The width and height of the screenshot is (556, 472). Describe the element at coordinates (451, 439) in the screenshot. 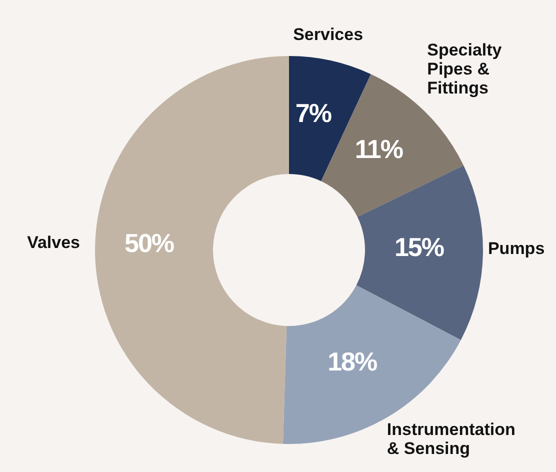

I see `slice-label: Instrumentation & Sensing` at that location.